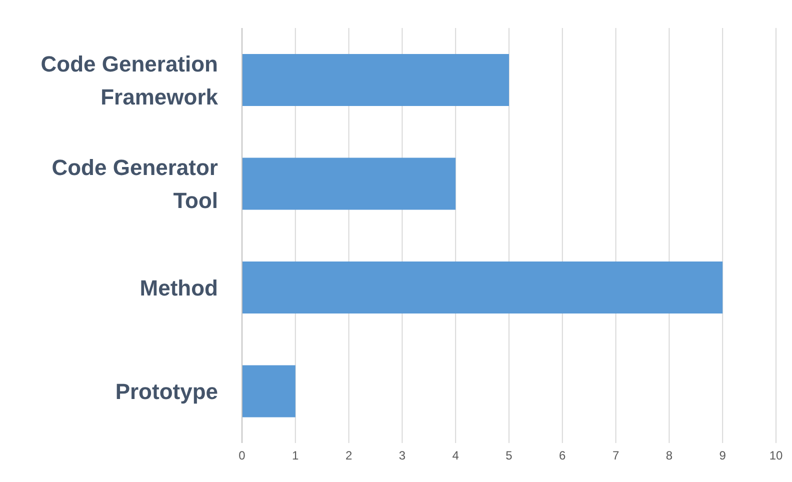 The height and width of the screenshot is (482, 792). What do you see at coordinates (129, 79) in the screenshot?
I see `y-tick-label: Code Generation Framework` at bounding box center [129, 79].